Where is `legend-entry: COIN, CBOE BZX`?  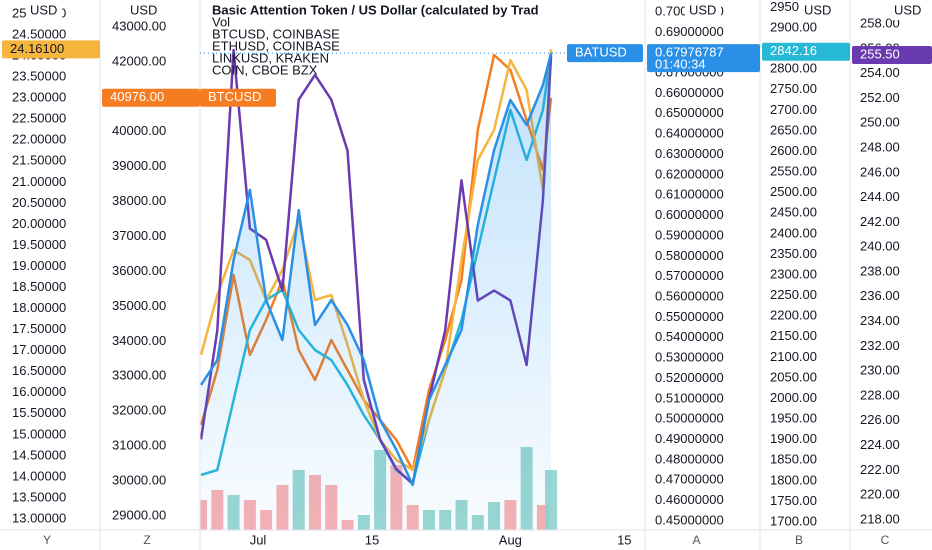
legend-entry: COIN, CBOE BZX is located at coordinates (265, 69).